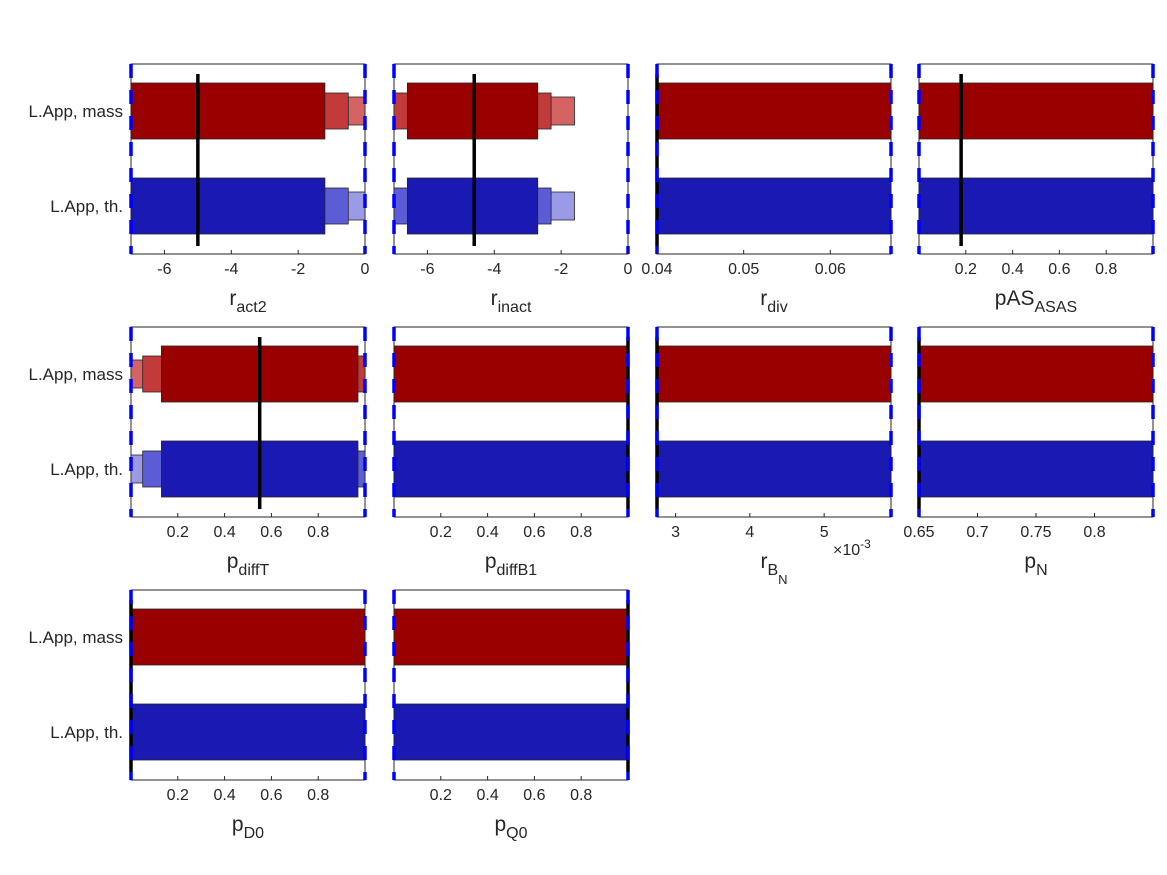 The width and height of the screenshot is (1167, 875). What do you see at coordinates (918, 532) in the screenshot?
I see `x-tick-label: 0.65` at bounding box center [918, 532].